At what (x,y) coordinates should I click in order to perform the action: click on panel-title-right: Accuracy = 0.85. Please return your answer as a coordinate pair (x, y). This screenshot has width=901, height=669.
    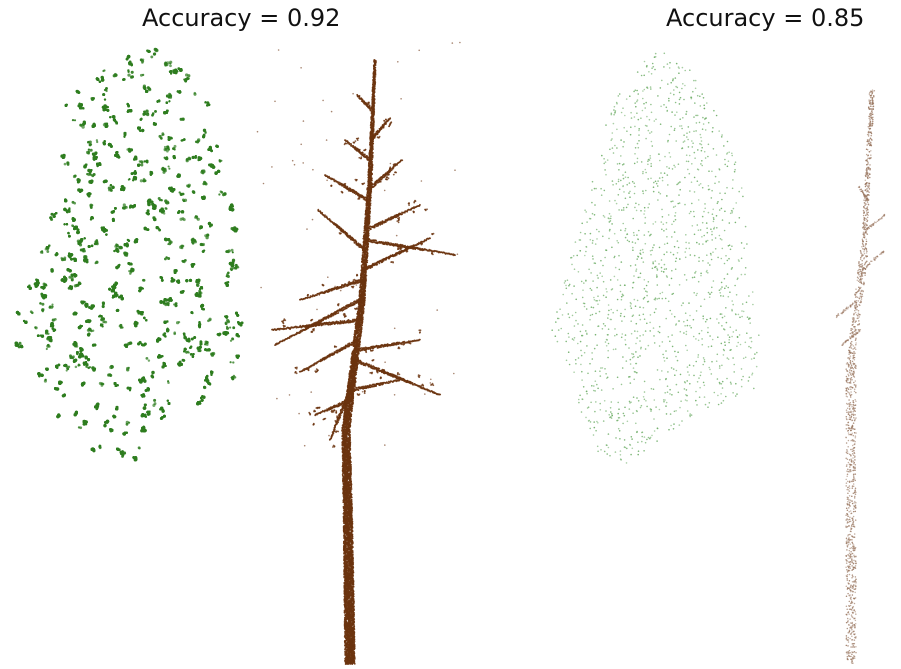
    Looking at the image, I should click on (765, 18).